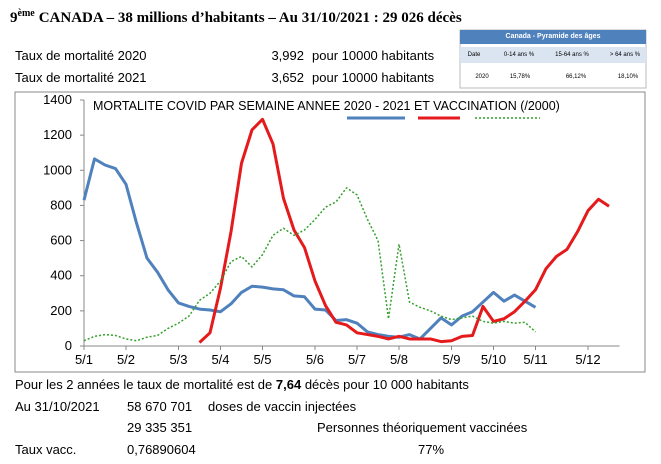 This screenshot has width=661, height=464. Describe the element at coordinates (482, 77) in the screenshot. I see `table-cell: 2020` at that location.